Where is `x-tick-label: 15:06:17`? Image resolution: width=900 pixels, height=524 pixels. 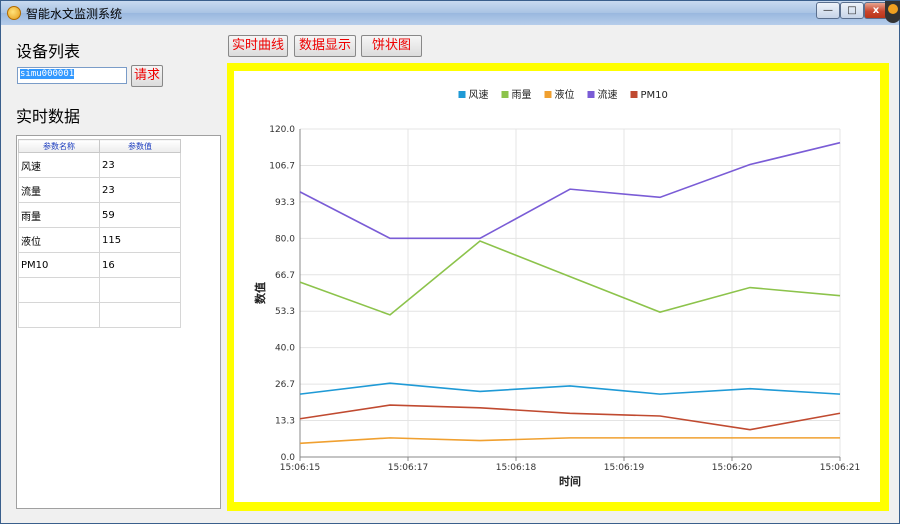
x-tick-label: 15:06:17 is located at coordinates (408, 468).